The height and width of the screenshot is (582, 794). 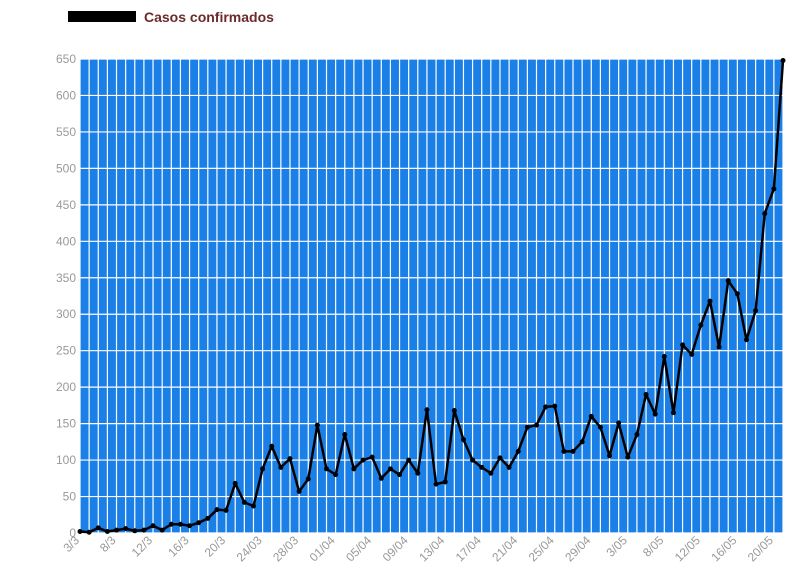 What do you see at coordinates (66, 59) in the screenshot?
I see `y-tick-label: 650` at bounding box center [66, 59].